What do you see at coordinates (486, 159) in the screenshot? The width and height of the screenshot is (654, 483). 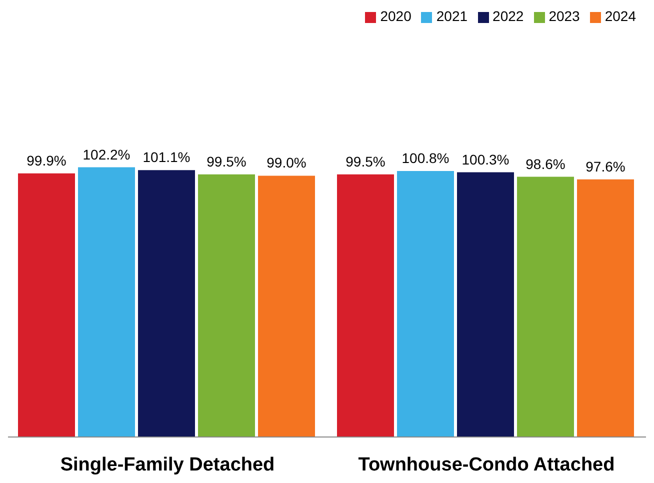 I see `data-label: 100.3%` at bounding box center [486, 159].